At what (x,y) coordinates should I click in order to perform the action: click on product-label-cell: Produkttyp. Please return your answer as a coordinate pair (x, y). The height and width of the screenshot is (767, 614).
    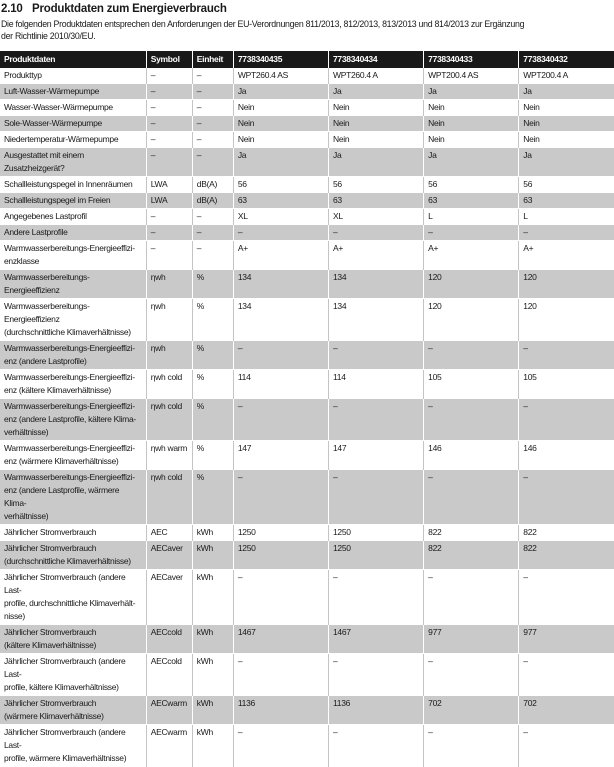
    Looking at the image, I should click on (23, 75).